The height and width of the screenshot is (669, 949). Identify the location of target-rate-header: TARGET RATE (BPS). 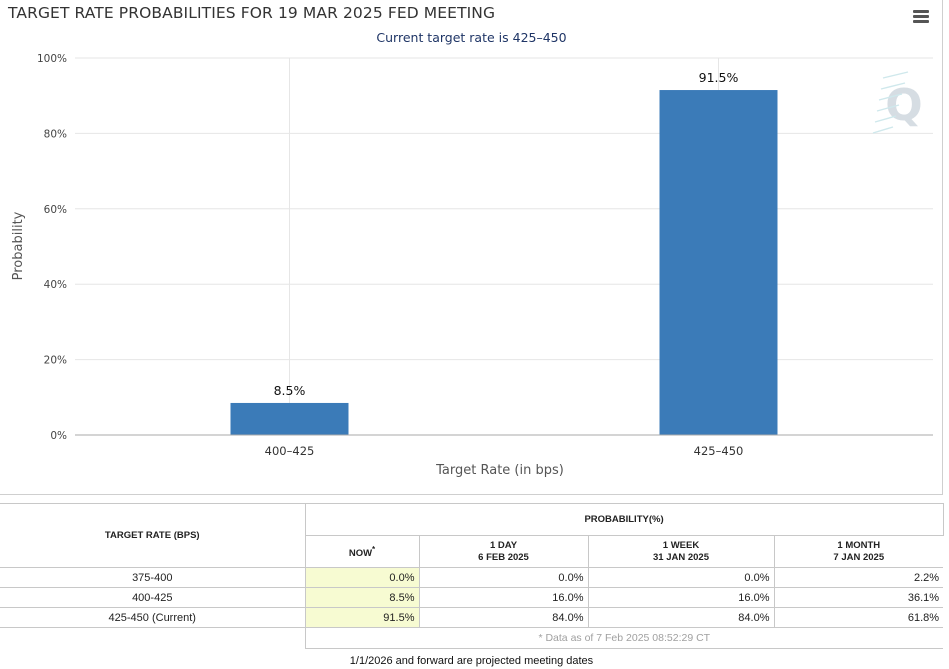
(153, 535).